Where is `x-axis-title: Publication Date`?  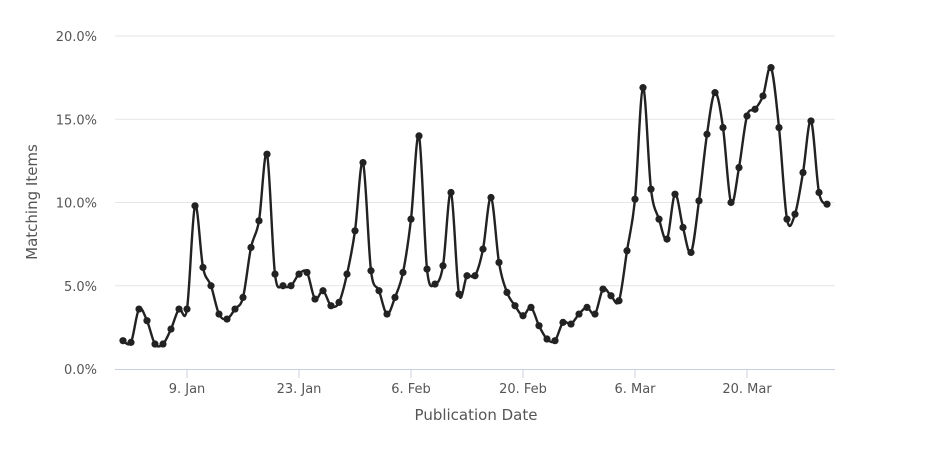
x-axis-title: Publication Date is located at coordinates (476, 415).